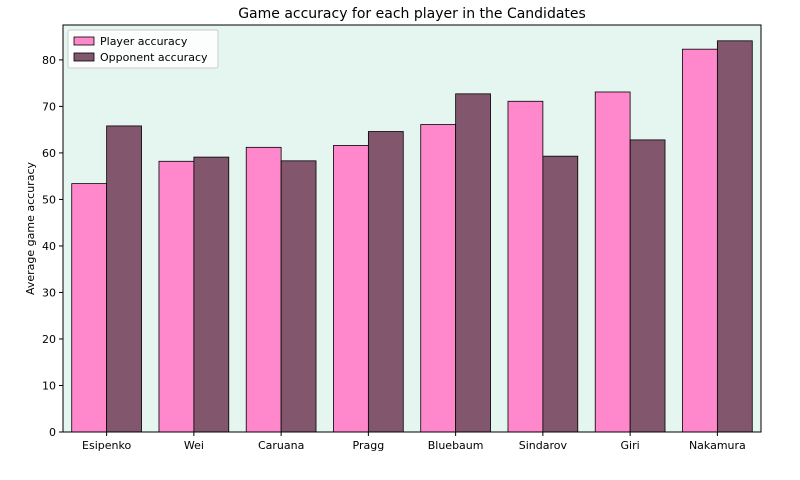 The image size is (800, 480). I want to click on bar-opponent-giri, so click(647, 286).